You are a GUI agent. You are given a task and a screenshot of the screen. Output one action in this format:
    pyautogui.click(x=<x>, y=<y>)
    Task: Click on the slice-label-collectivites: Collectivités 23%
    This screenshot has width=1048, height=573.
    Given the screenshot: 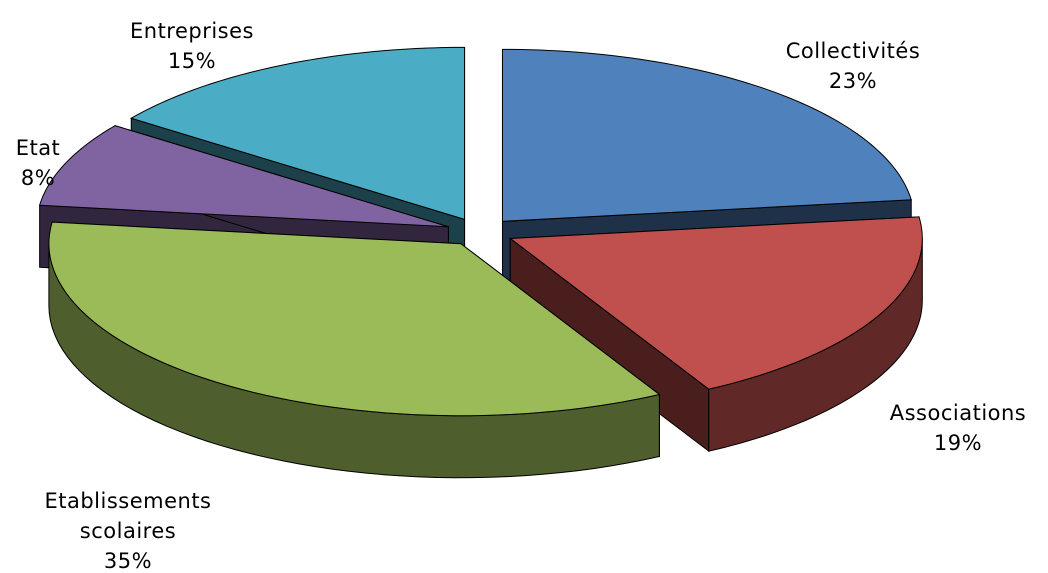 What is the action you would take?
    pyautogui.click(x=853, y=66)
    